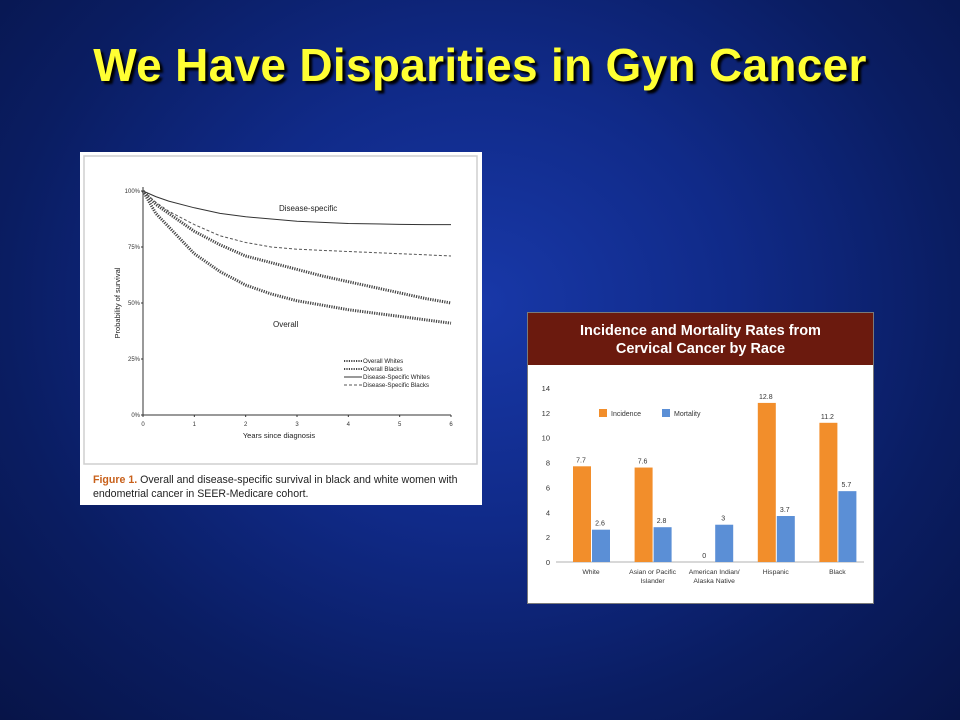 Image resolution: width=960 pixels, height=720 pixels. Describe the element at coordinates (451, 425) in the screenshot. I see `x-tick-label: 6` at that location.